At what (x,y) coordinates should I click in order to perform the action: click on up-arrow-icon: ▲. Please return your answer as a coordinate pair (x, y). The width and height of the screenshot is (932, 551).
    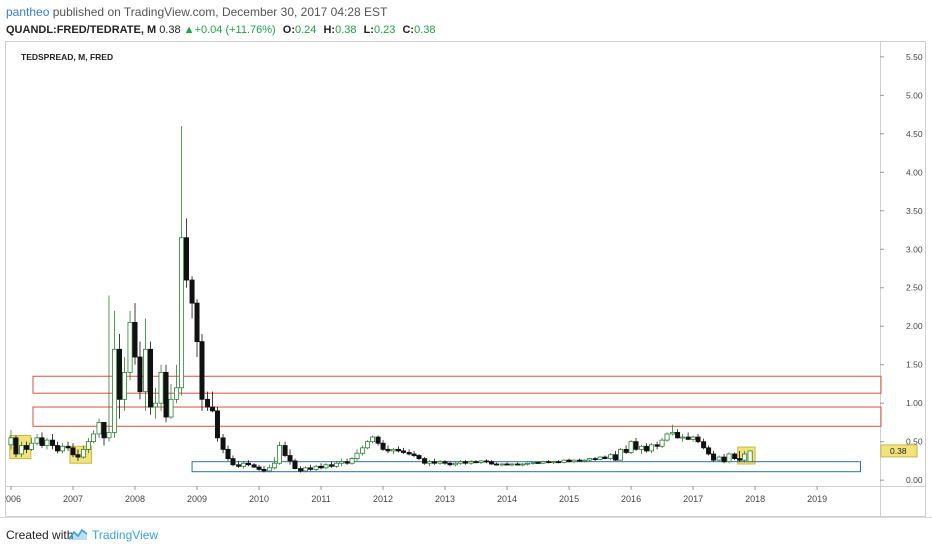
    Looking at the image, I should click on (189, 30).